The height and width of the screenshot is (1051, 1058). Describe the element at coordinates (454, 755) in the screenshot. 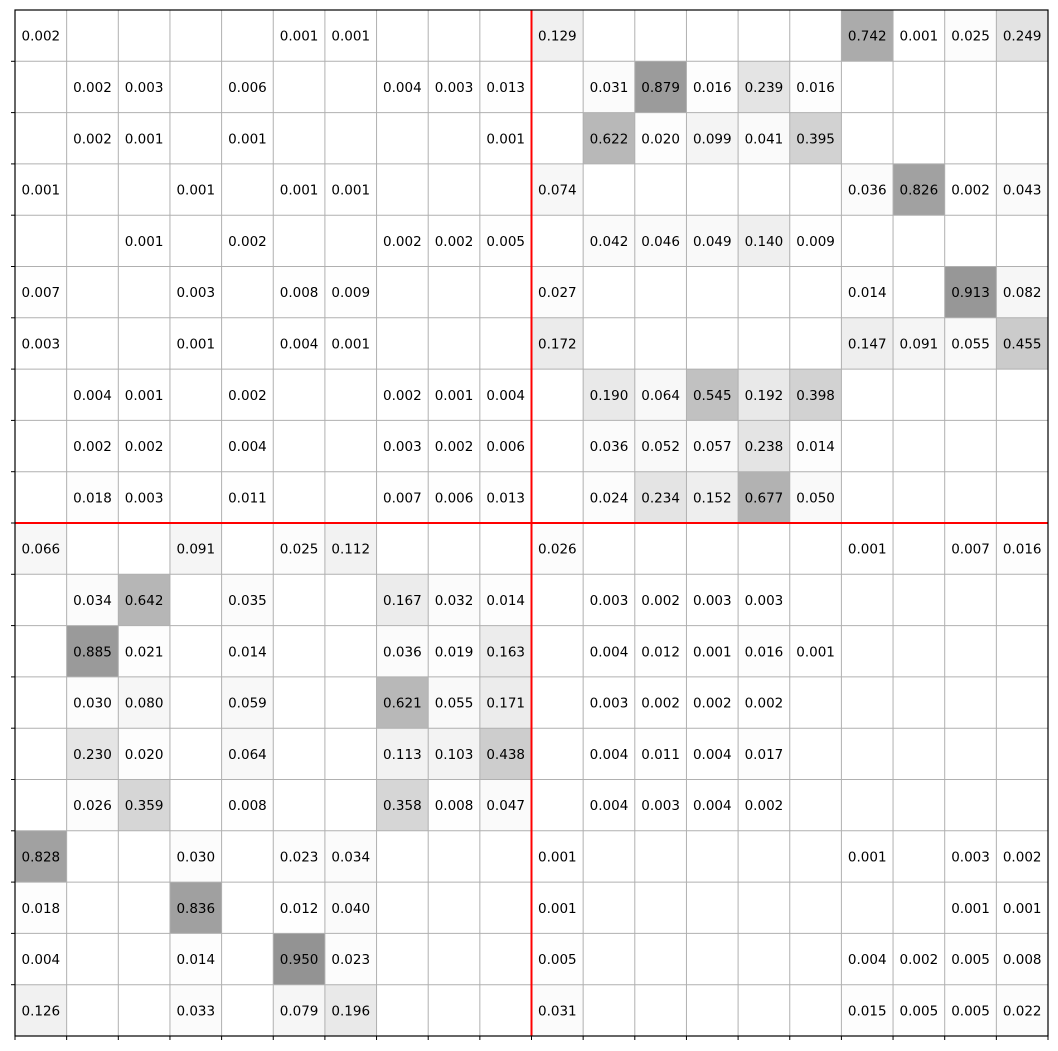

I see `cell-value-label: 0.103` at that location.